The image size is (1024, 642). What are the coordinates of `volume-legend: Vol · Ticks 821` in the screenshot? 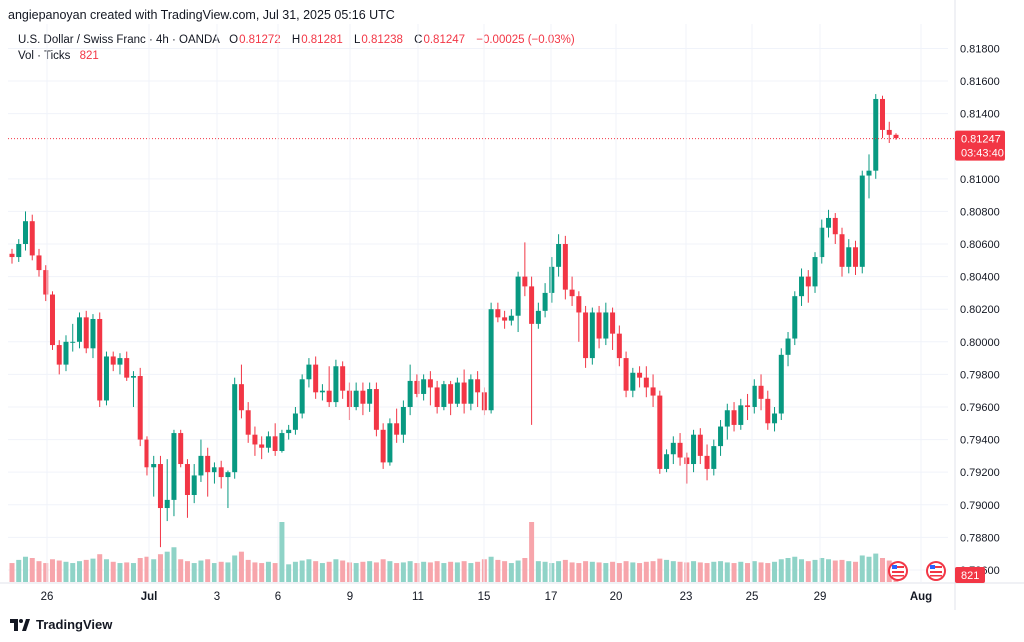 It's located at (62, 56).